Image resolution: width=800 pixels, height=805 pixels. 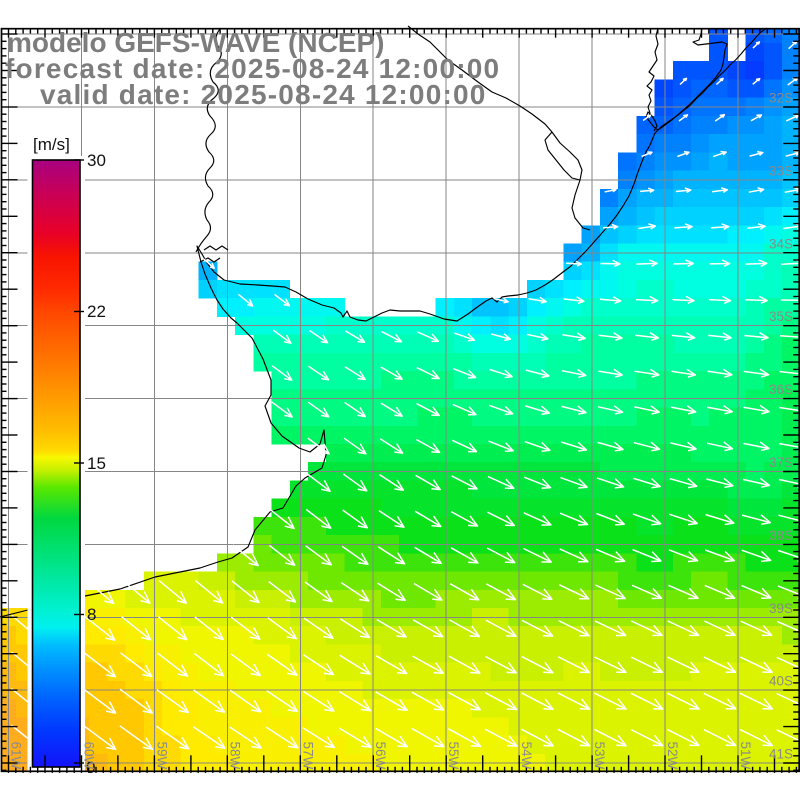 I want to click on svg-text: 57W, so click(x=307, y=756).